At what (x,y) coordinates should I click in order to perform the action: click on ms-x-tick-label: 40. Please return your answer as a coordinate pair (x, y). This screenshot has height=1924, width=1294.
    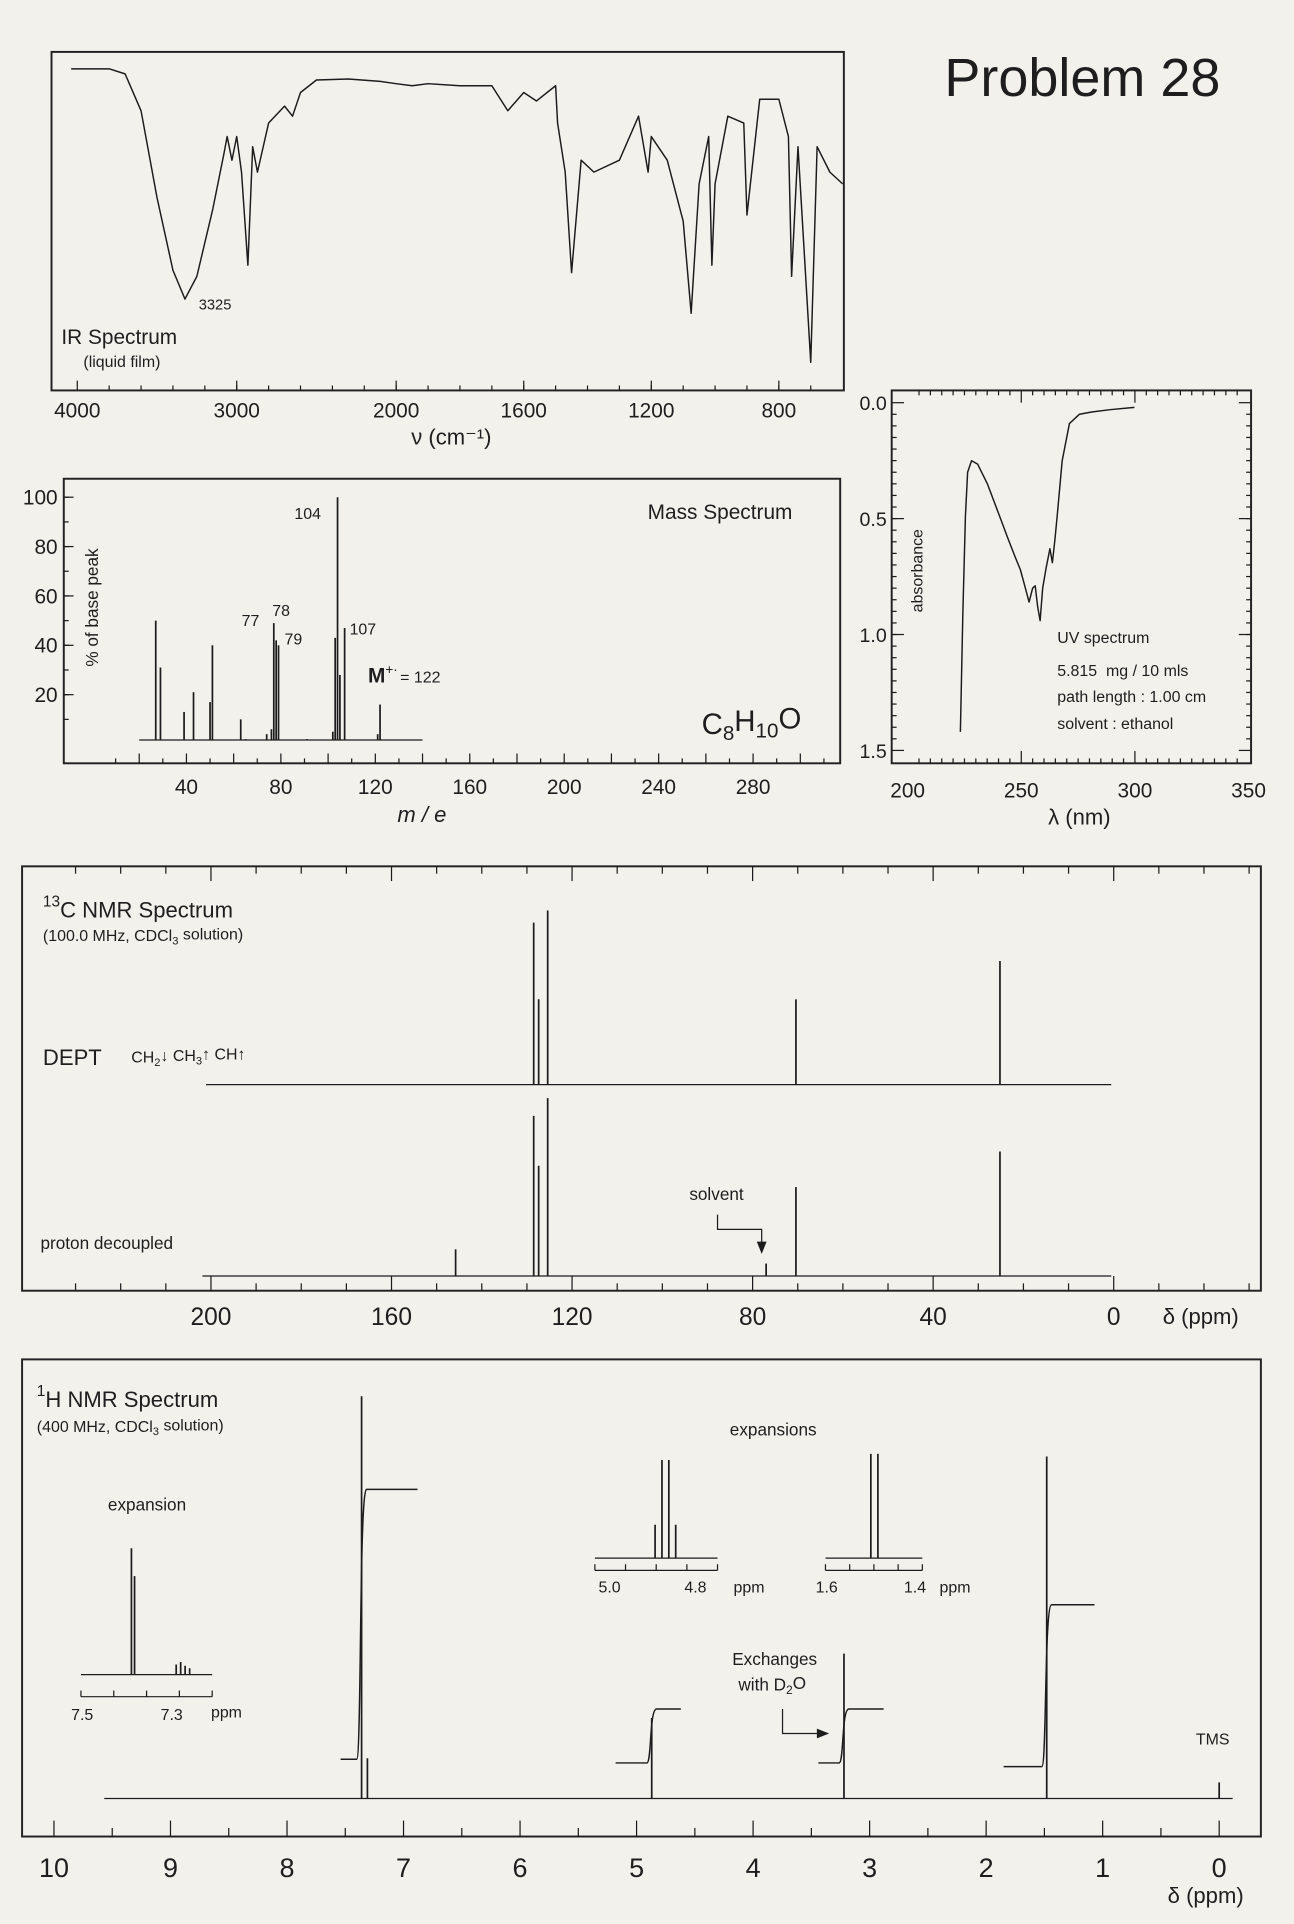
    Looking at the image, I should click on (186, 787).